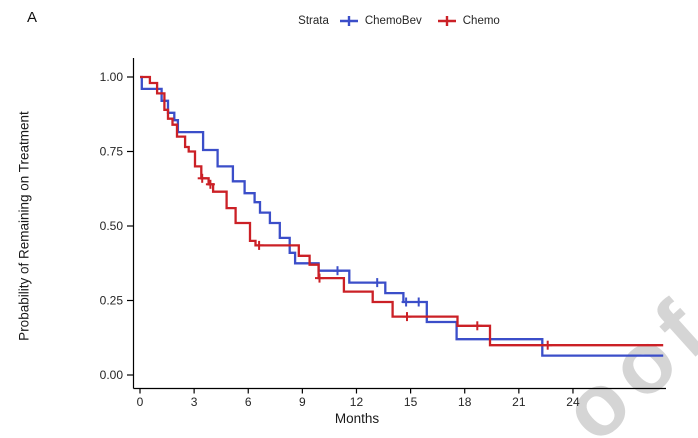  I want to click on legend-item-chemobev: ChemoBev, so click(380, 21).